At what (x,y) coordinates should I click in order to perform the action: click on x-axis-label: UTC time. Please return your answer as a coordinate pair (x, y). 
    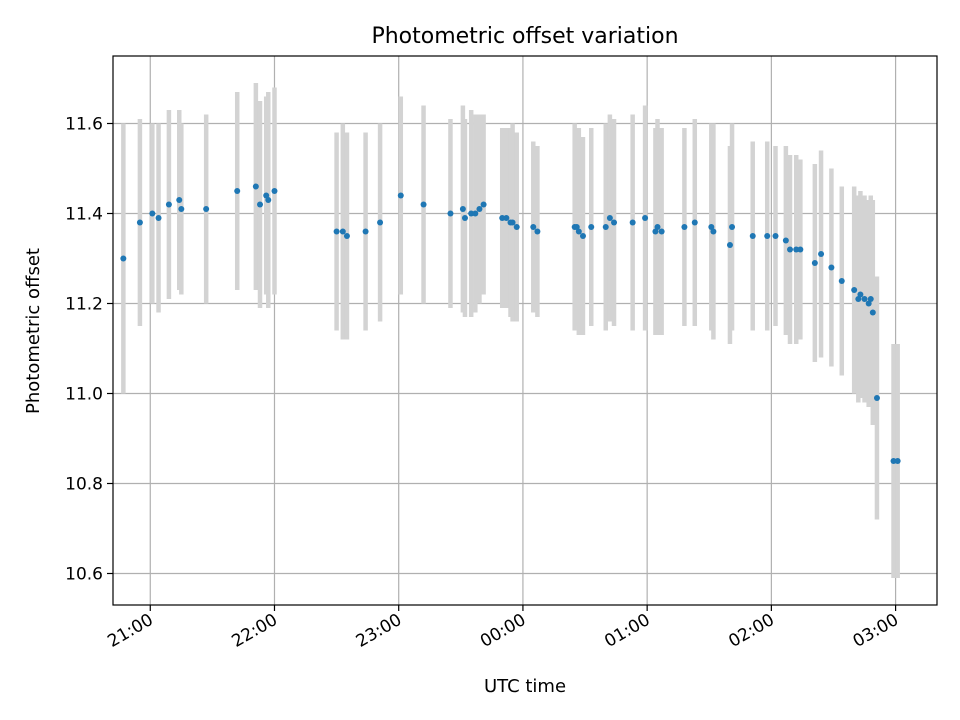
    Looking at the image, I should click on (525, 686).